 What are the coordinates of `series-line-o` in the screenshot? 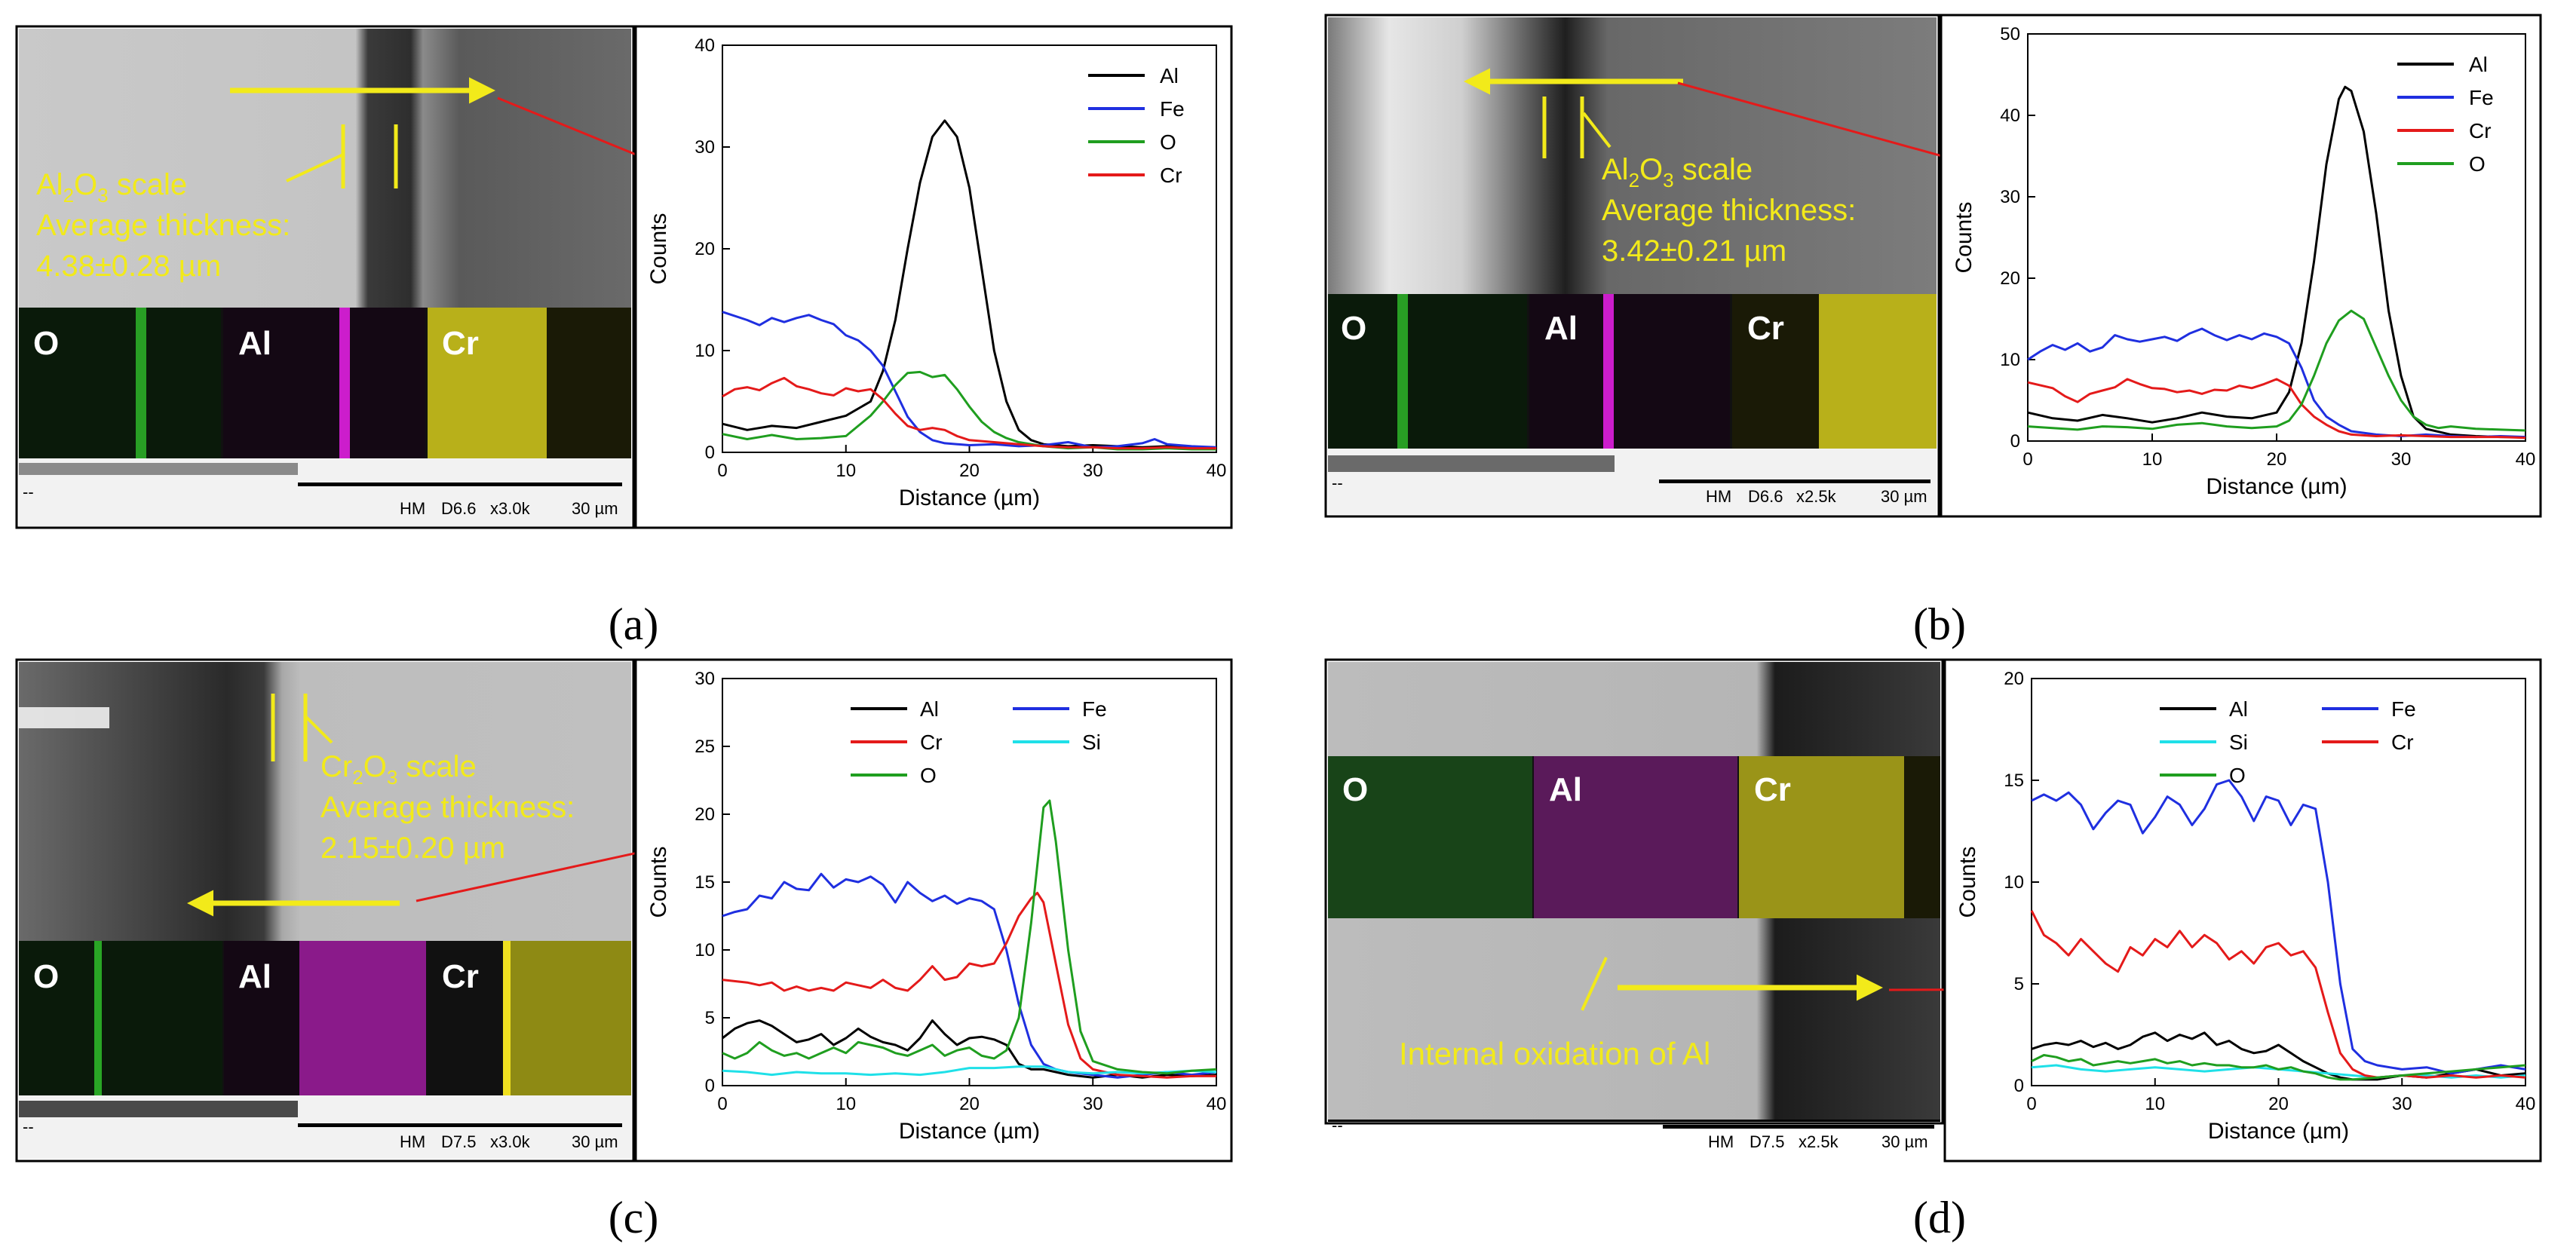 It's located at (2276, 370).